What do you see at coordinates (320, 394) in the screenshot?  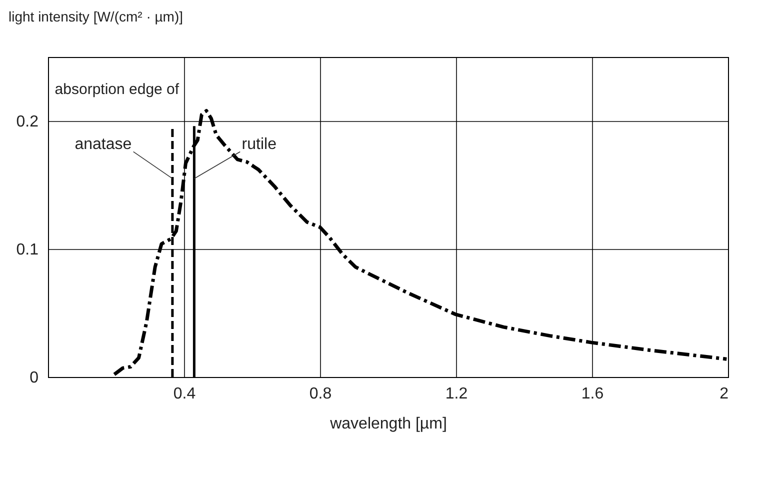 I see `x-tick-label: 0.8` at bounding box center [320, 394].